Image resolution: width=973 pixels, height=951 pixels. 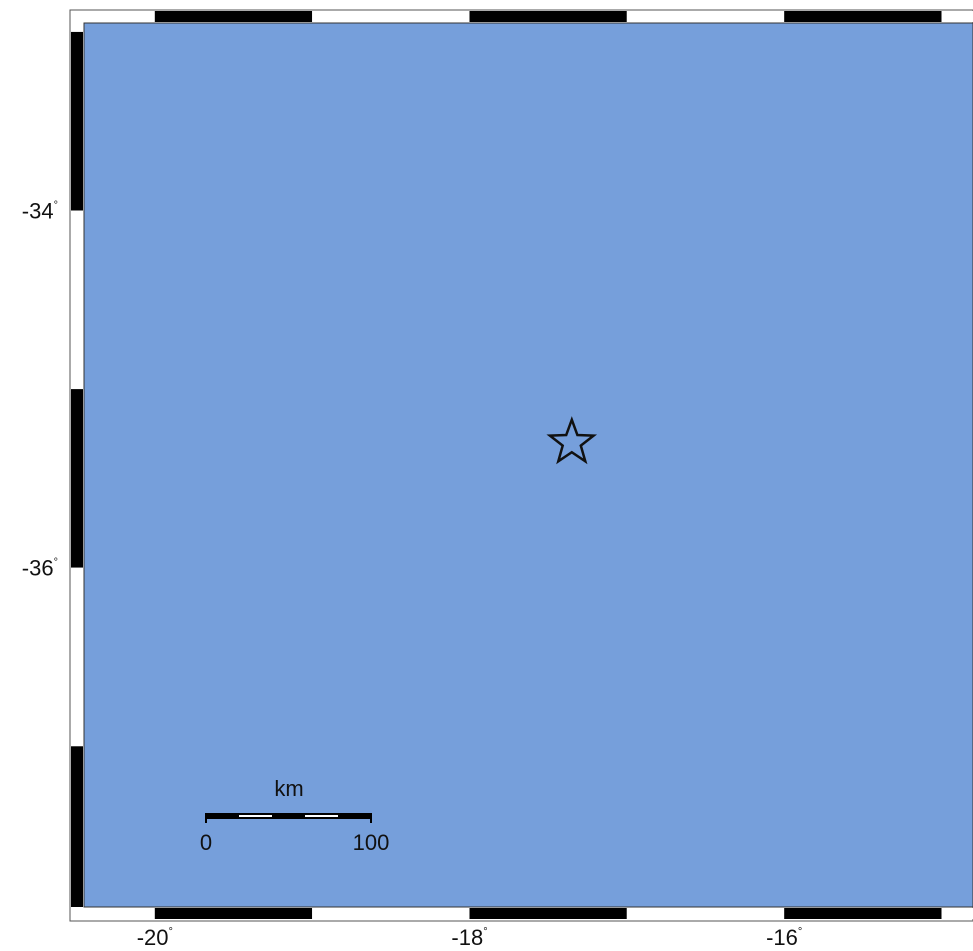 I want to click on frame-top-border, so click(x=528, y=16).